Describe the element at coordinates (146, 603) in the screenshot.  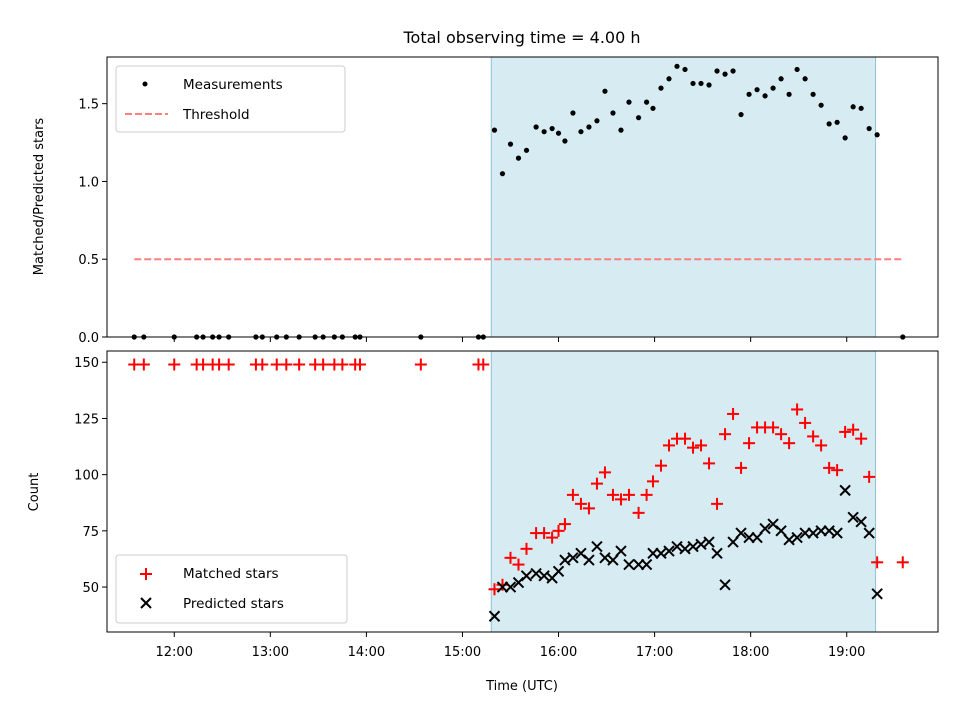
I see `legend-predicted-marker` at that location.